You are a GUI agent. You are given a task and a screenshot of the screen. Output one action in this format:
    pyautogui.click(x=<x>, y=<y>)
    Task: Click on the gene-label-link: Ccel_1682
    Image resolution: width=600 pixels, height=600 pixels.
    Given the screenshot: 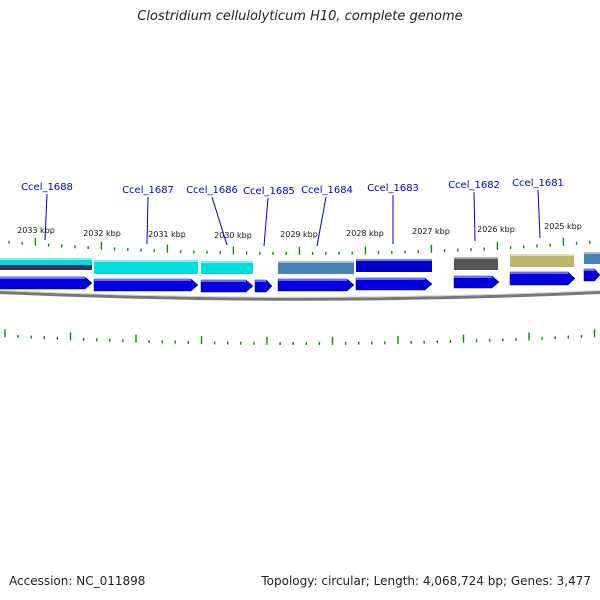 What is the action you would take?
    pyautogui.click(x=474, y=185)
    